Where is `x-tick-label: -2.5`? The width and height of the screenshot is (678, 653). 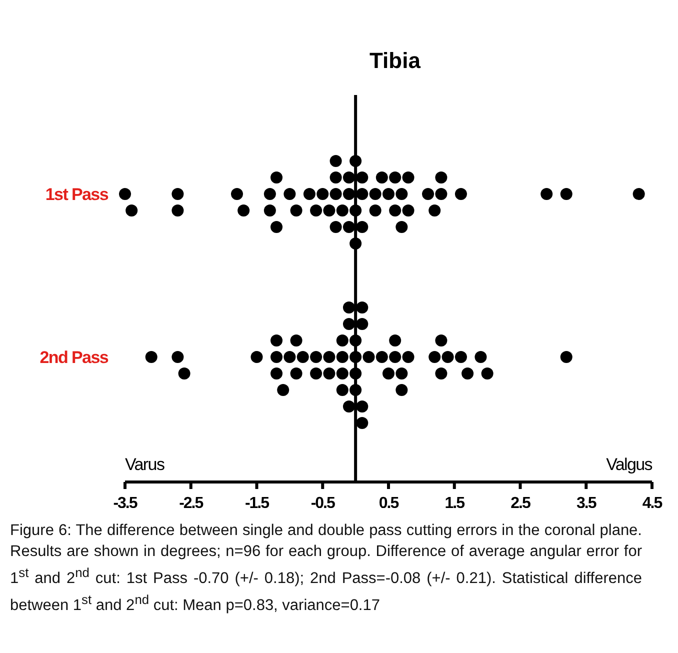
x-tick-label: -2.5 is located at coordinates (191, 503).